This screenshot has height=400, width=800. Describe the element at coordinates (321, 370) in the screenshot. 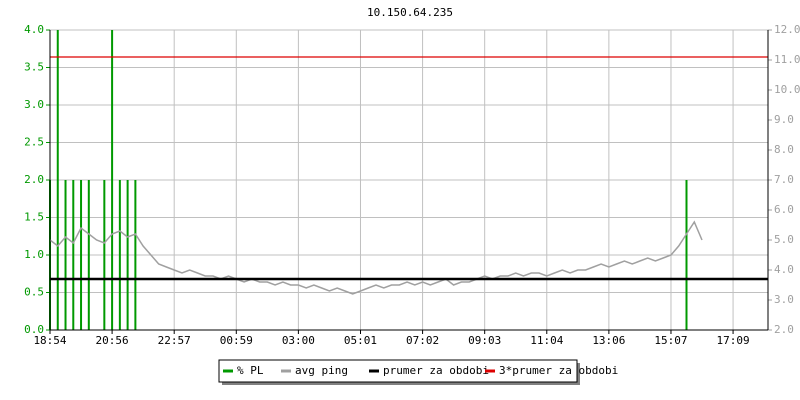

I see `legend-label: avg ping` at that location.